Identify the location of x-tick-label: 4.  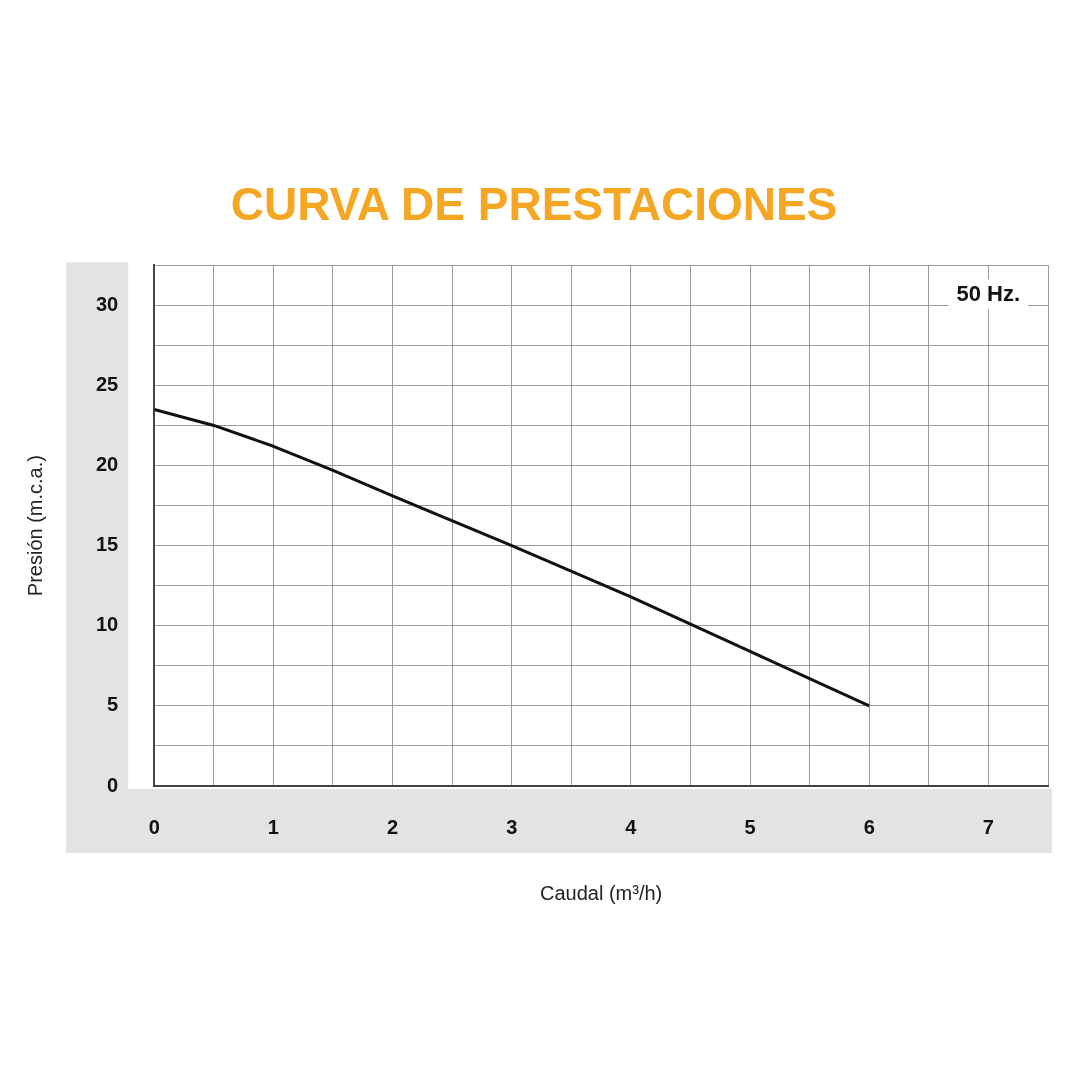
(631, 826).